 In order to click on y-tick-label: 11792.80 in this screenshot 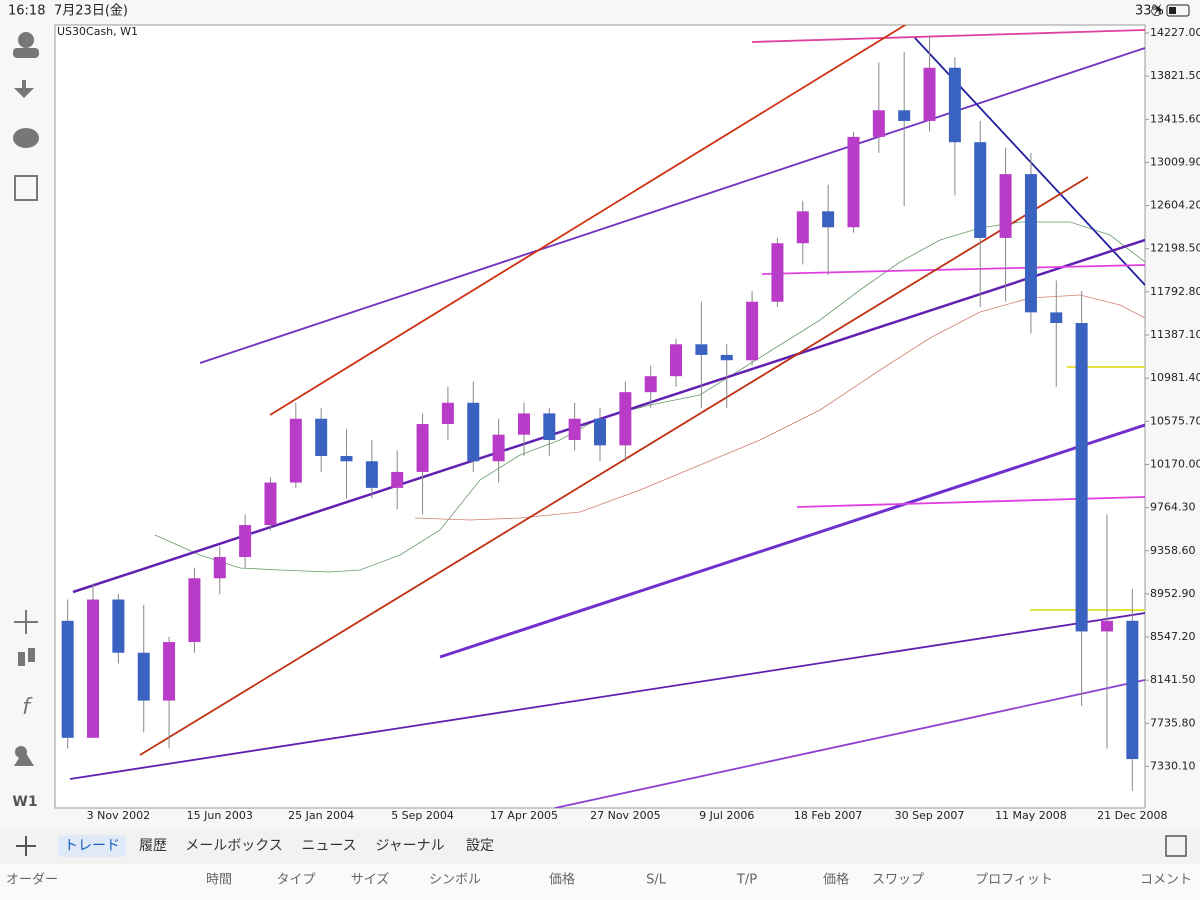, I will do `click(1175, 291)`.